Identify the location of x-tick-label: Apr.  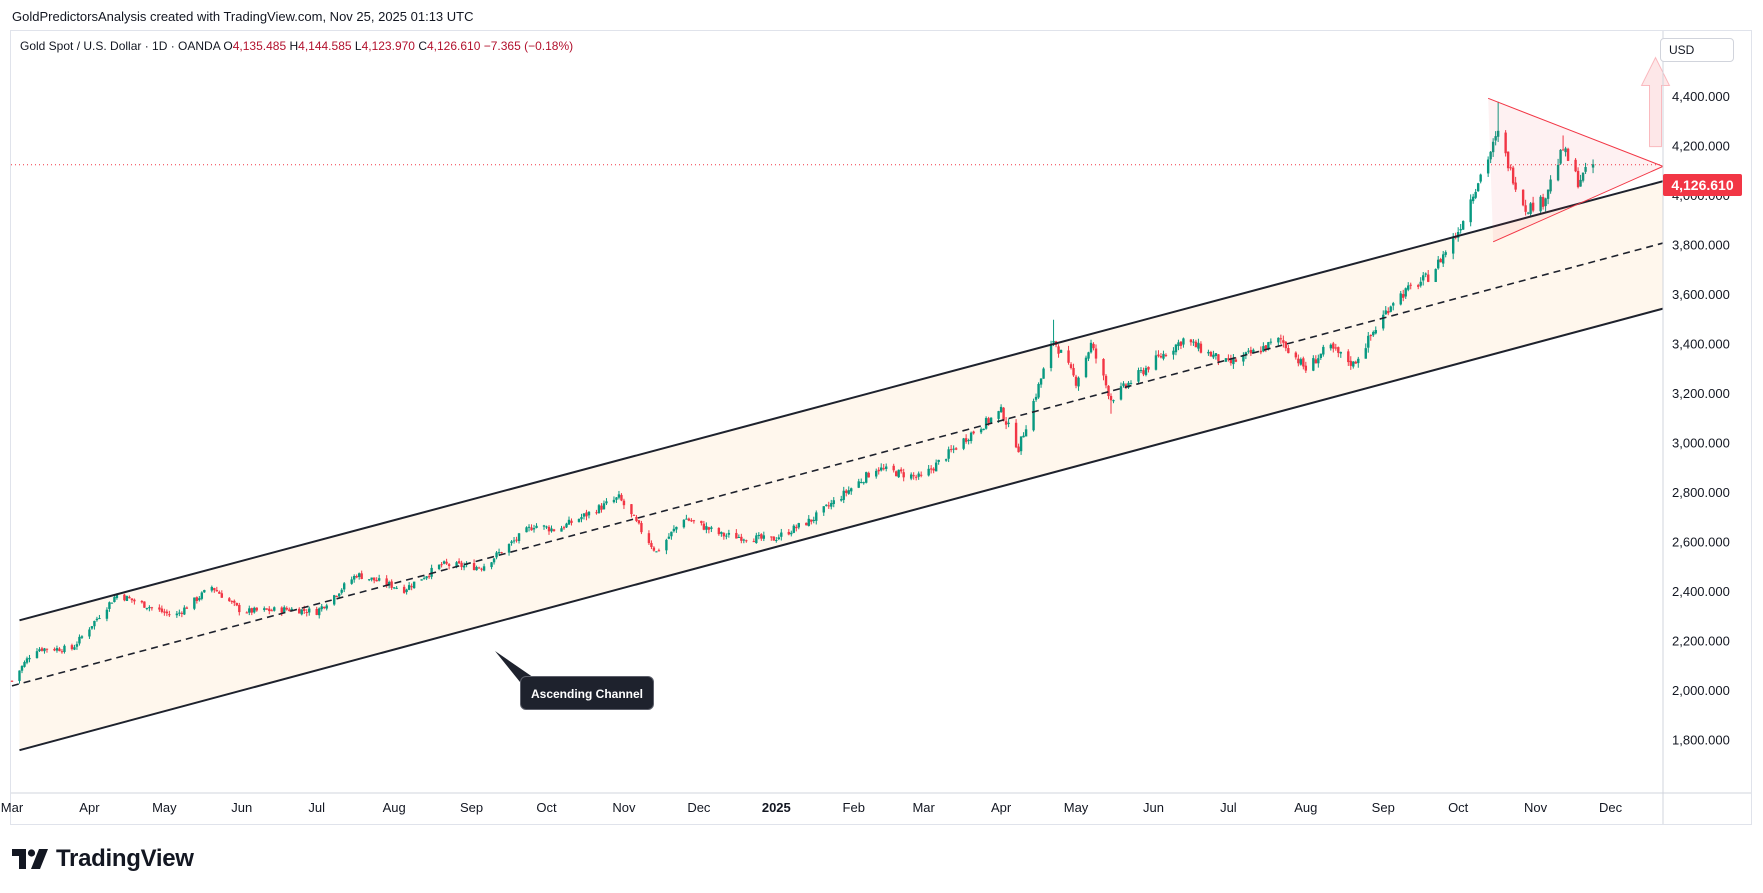
(1001, 807).